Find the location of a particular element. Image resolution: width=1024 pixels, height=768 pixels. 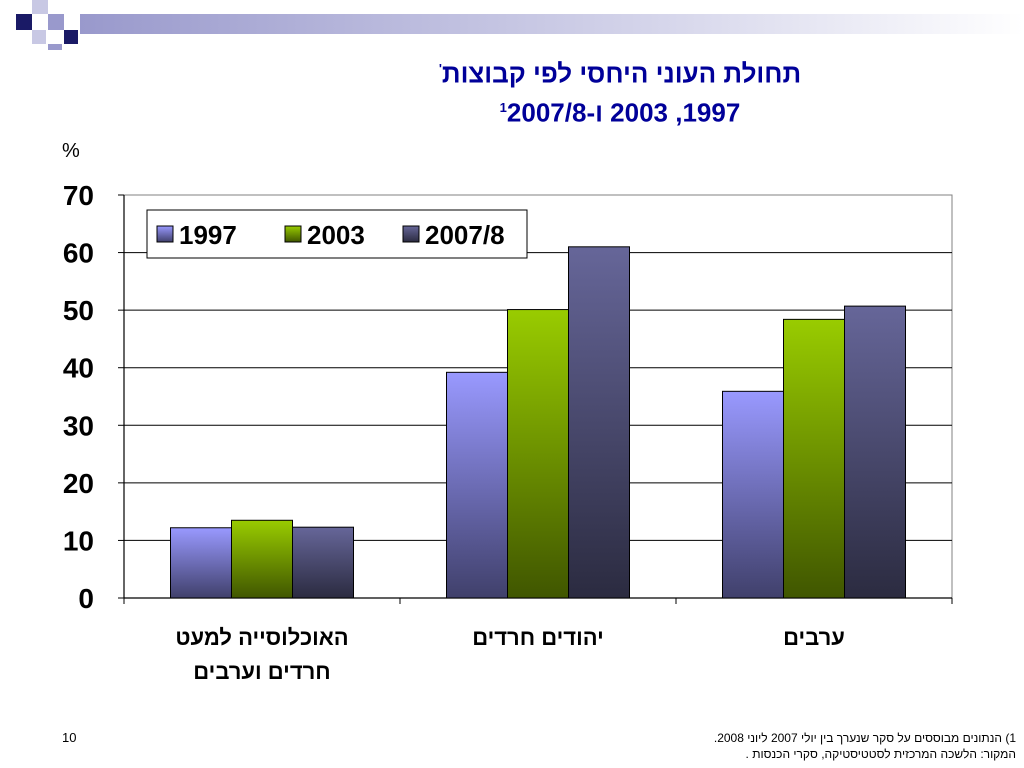

title-footnote-marker: 1 is located at coordinates (503, 107).